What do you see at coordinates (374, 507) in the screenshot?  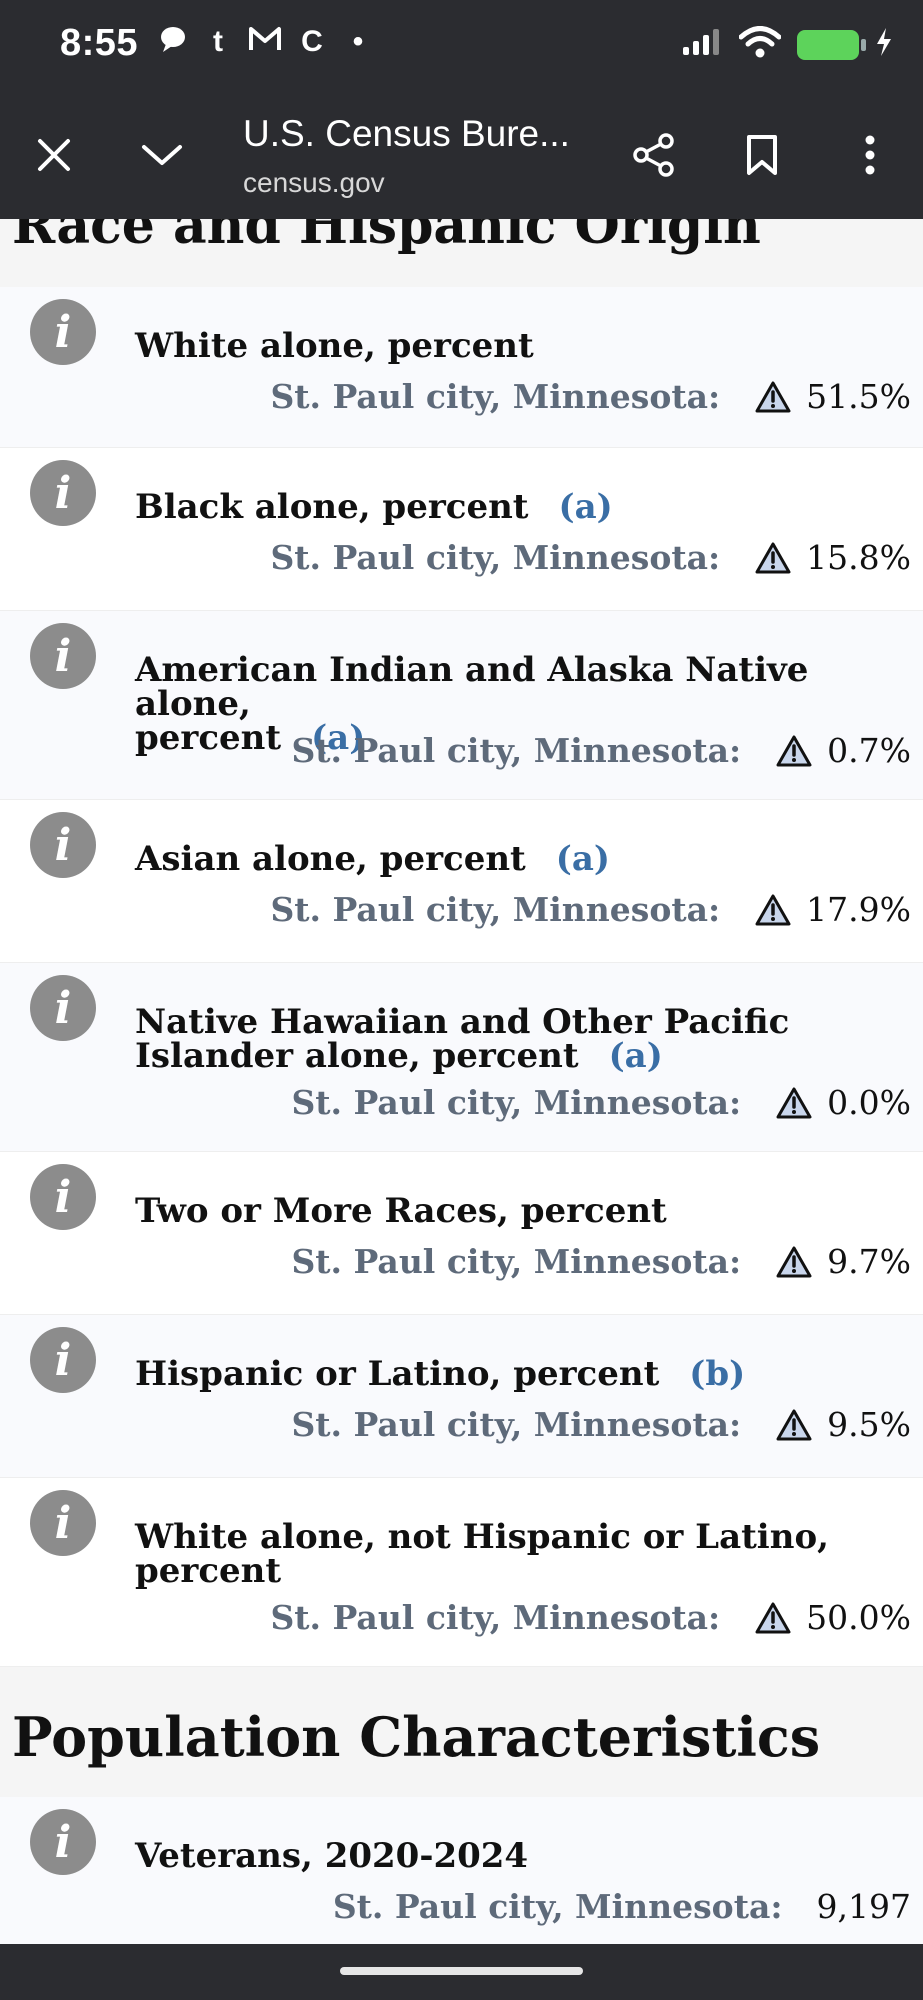 I see `row-label: Black alone, percent (a)` at bounding box center [374, 507].